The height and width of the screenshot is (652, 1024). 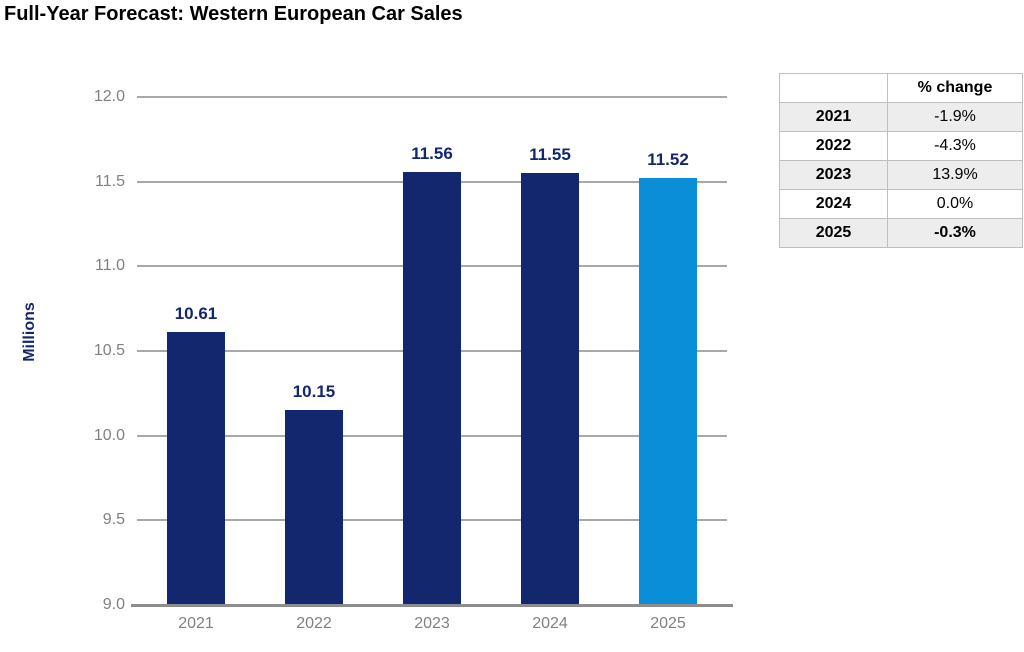 What do you see at coordinates (110, 181) in the screenshot?
I see `y-tick-label: 11.5` at bounding box center [110, 181].